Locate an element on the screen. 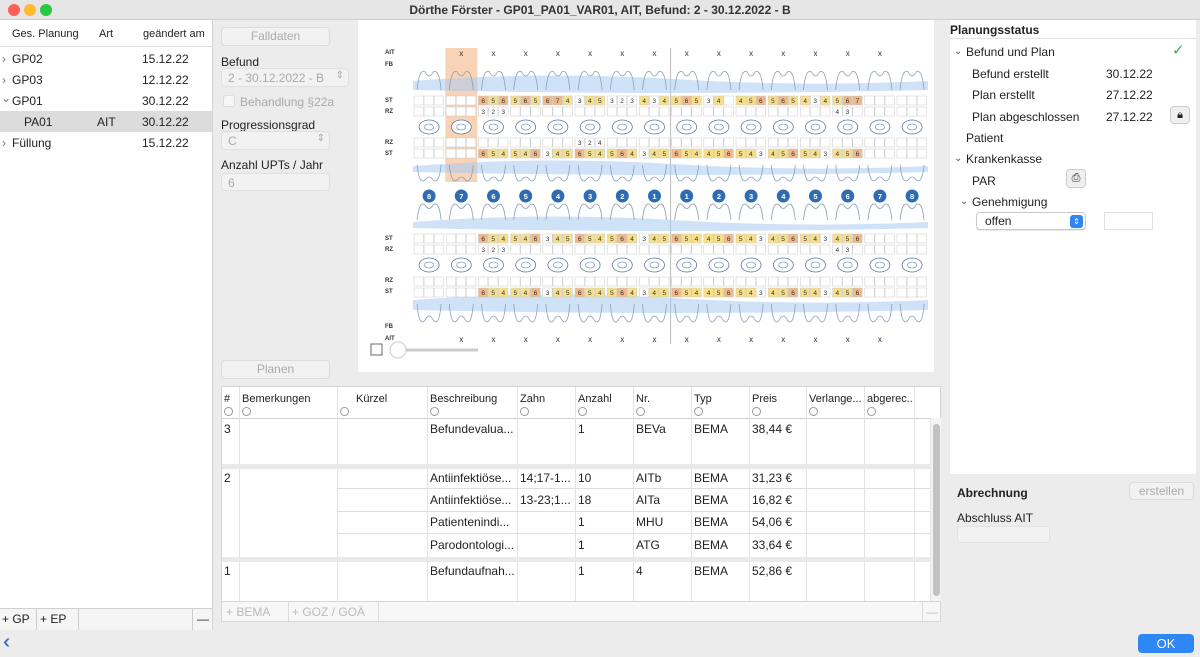 This screenshot has height=657, width=1200. list-item: › GP02 15.12.22 is located at coordinates (95, 59).